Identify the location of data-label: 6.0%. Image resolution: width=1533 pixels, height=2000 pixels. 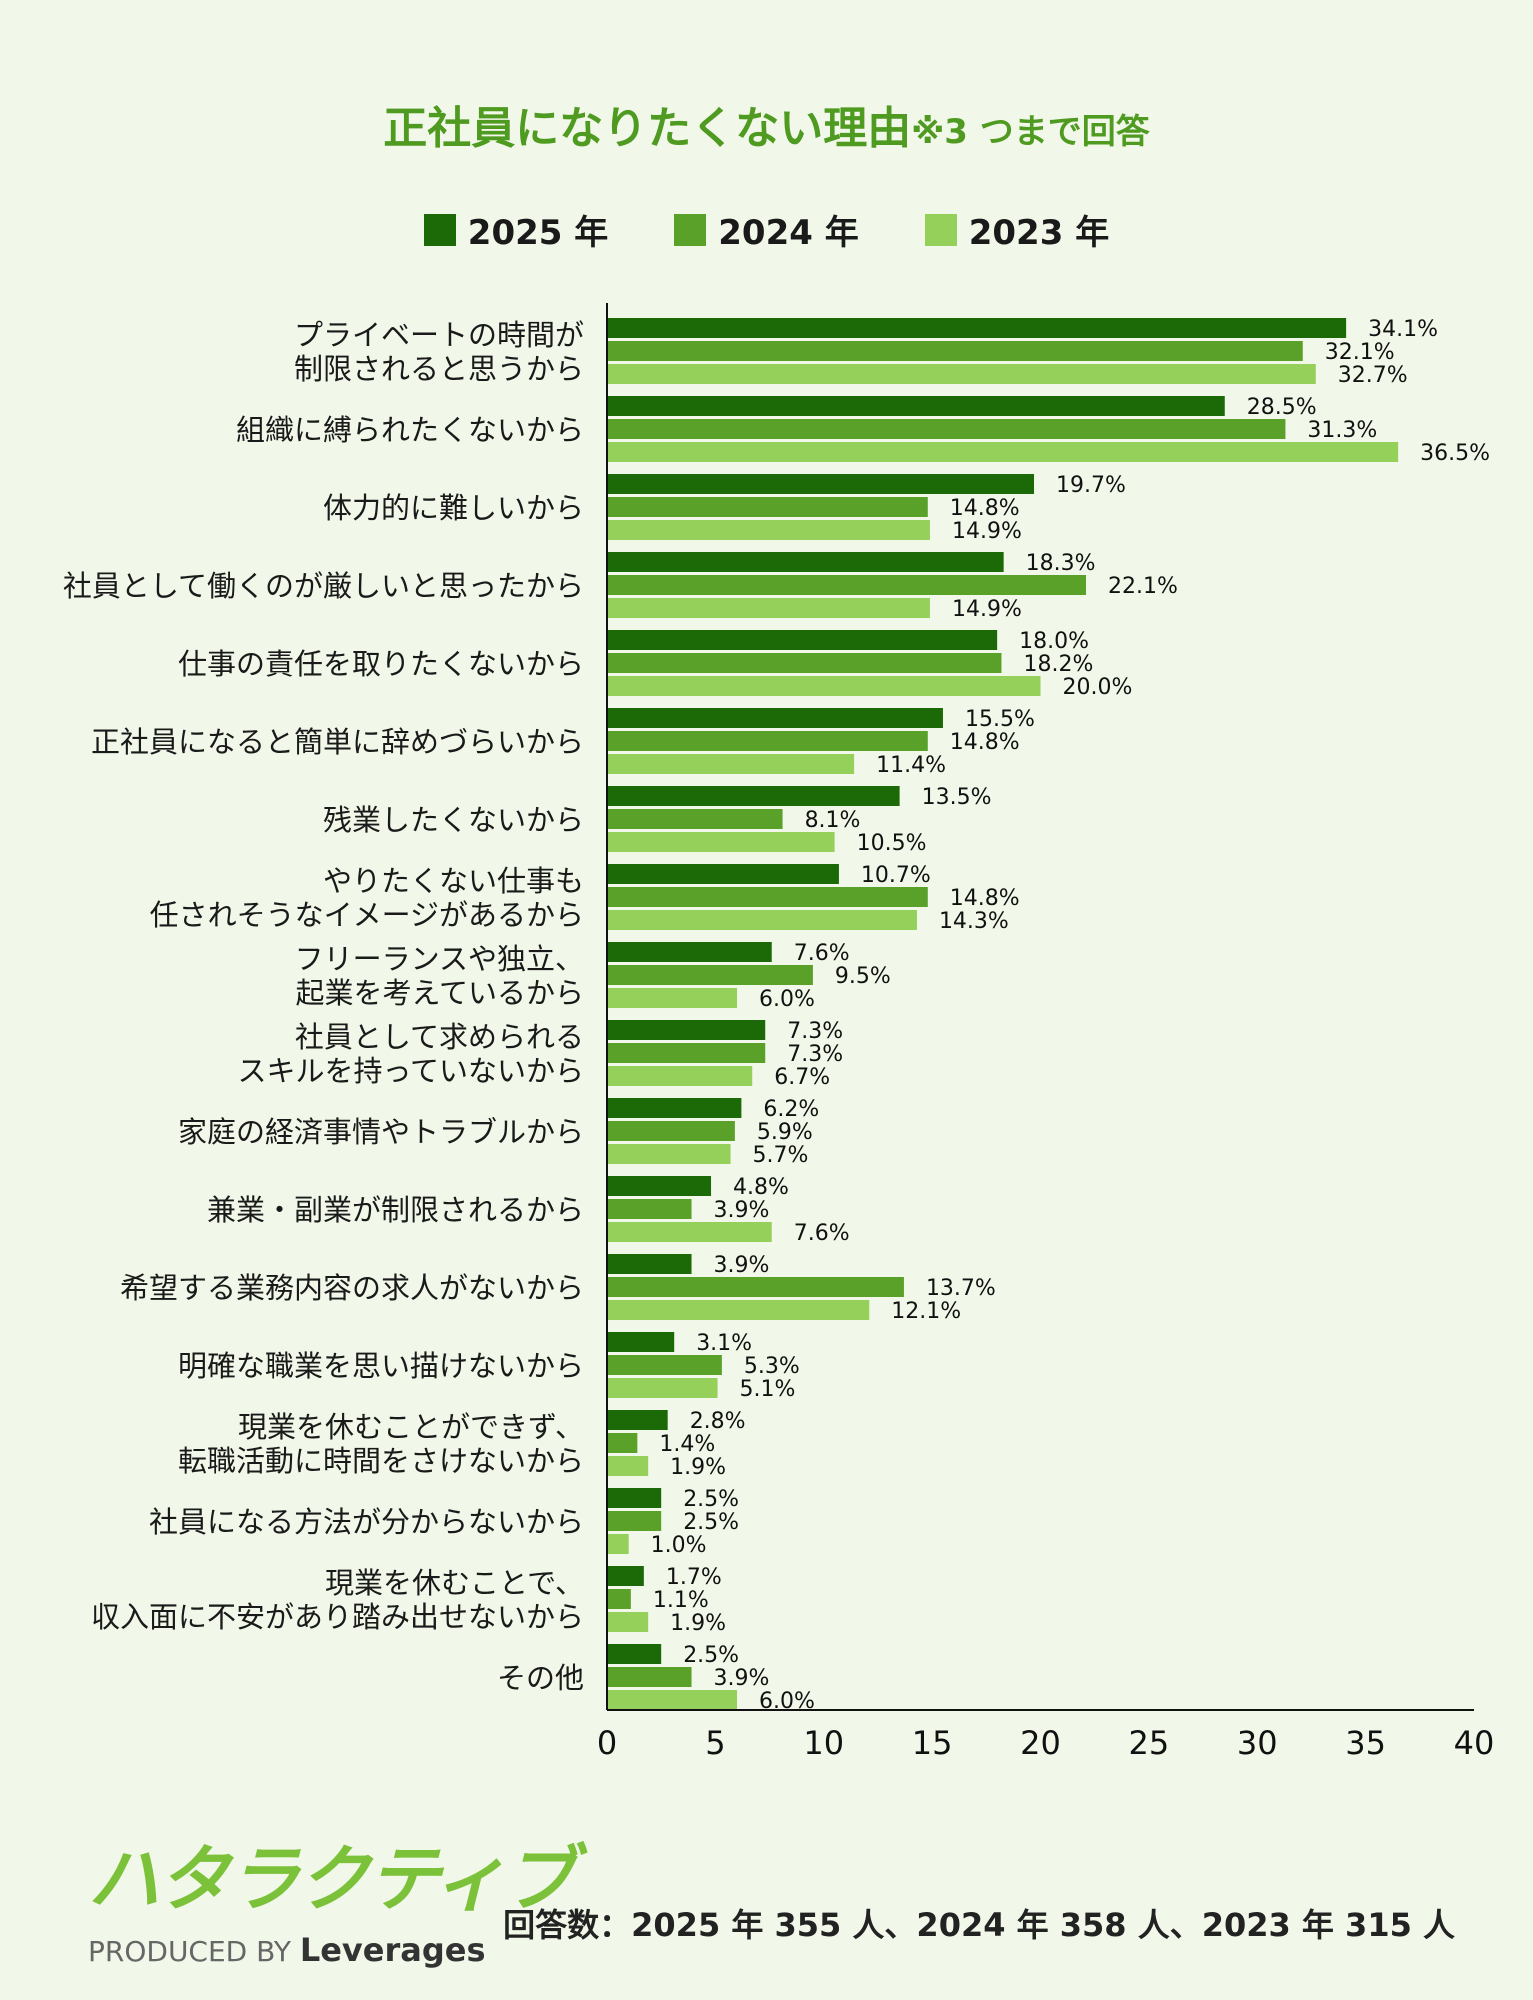
(787, 999).